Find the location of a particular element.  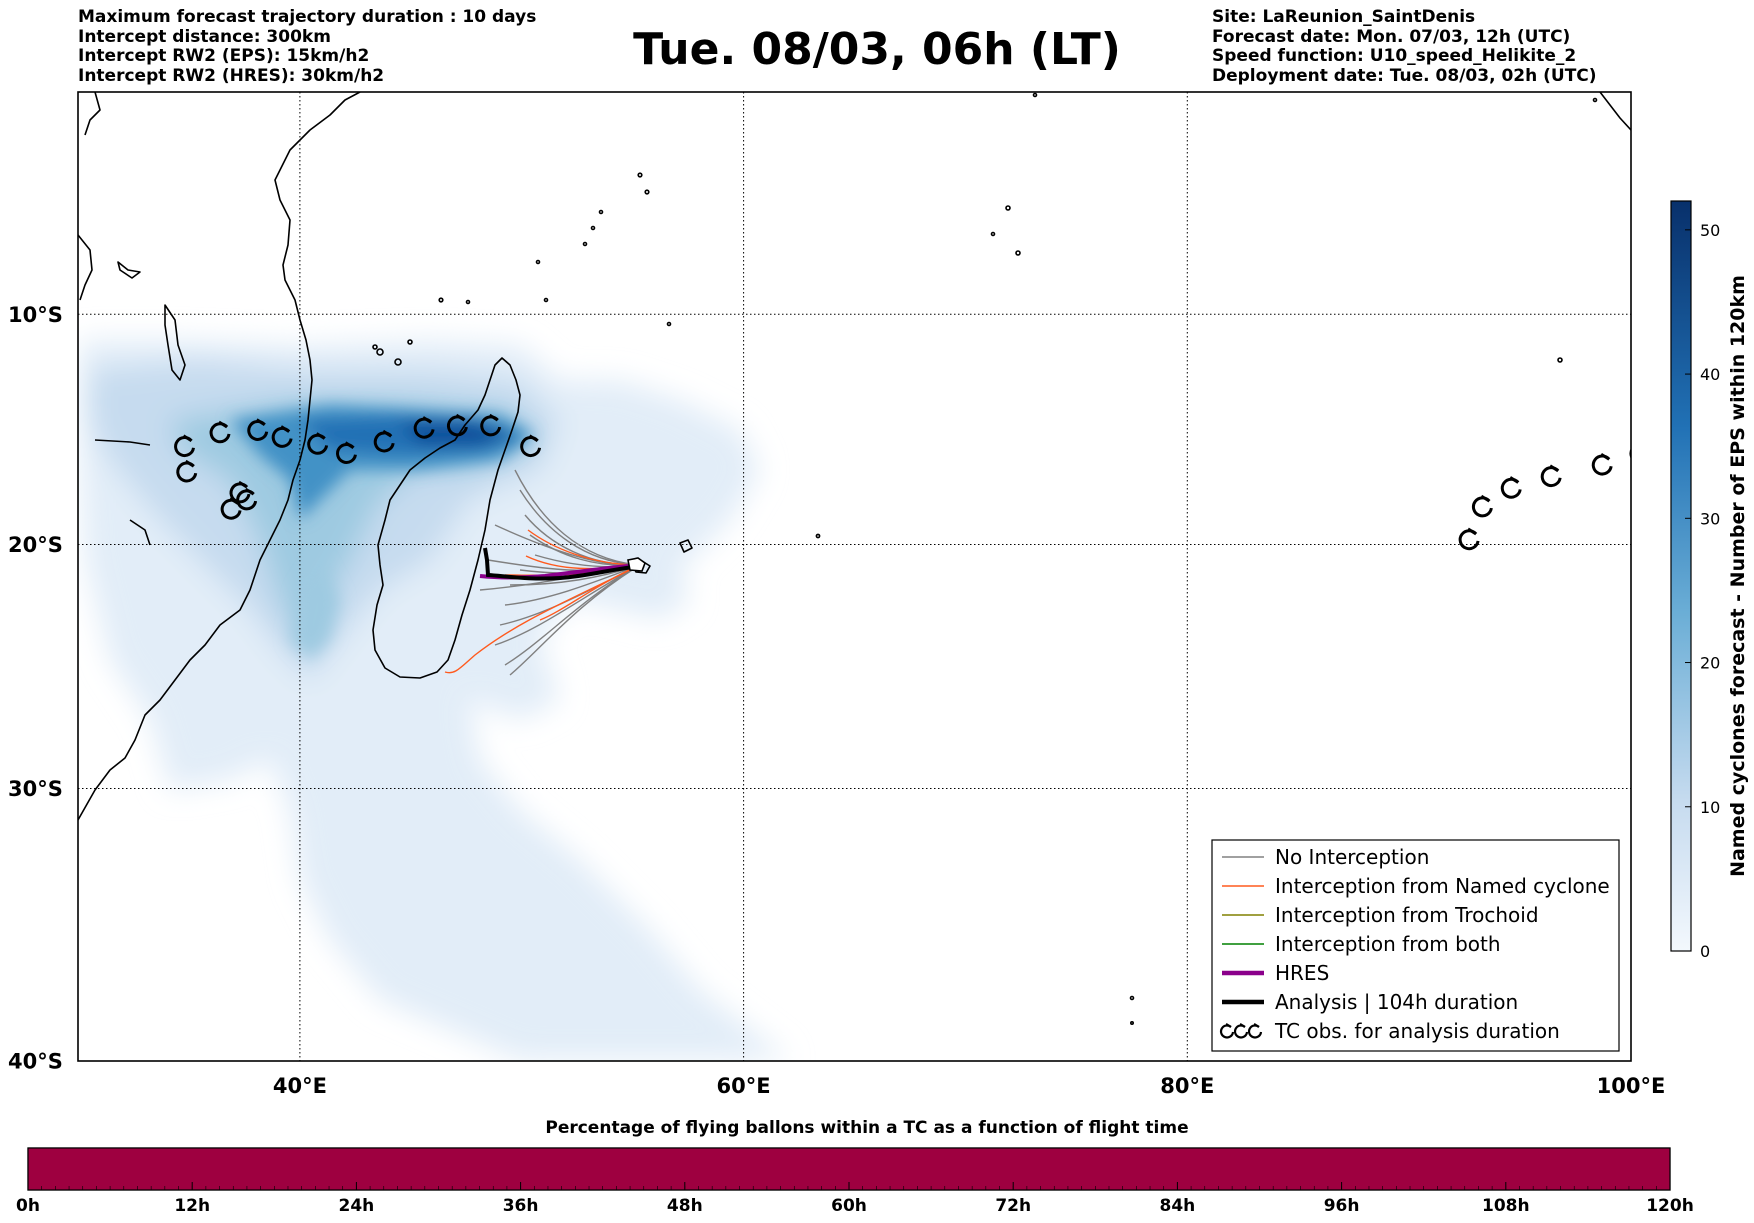

percentage-bar-tick-label: 108h is located at coordinates (1506, 1206).